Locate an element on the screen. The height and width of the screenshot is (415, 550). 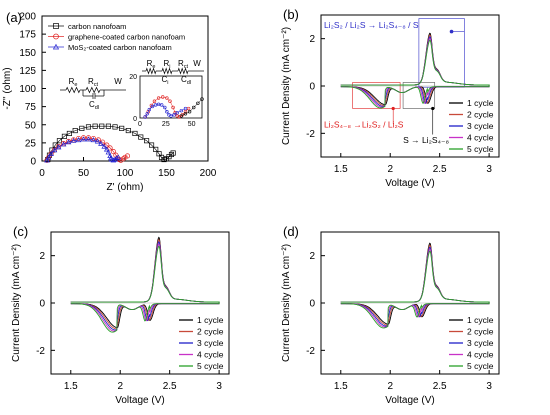
y-tick-label: 125 is located at coordinates (27, 71).